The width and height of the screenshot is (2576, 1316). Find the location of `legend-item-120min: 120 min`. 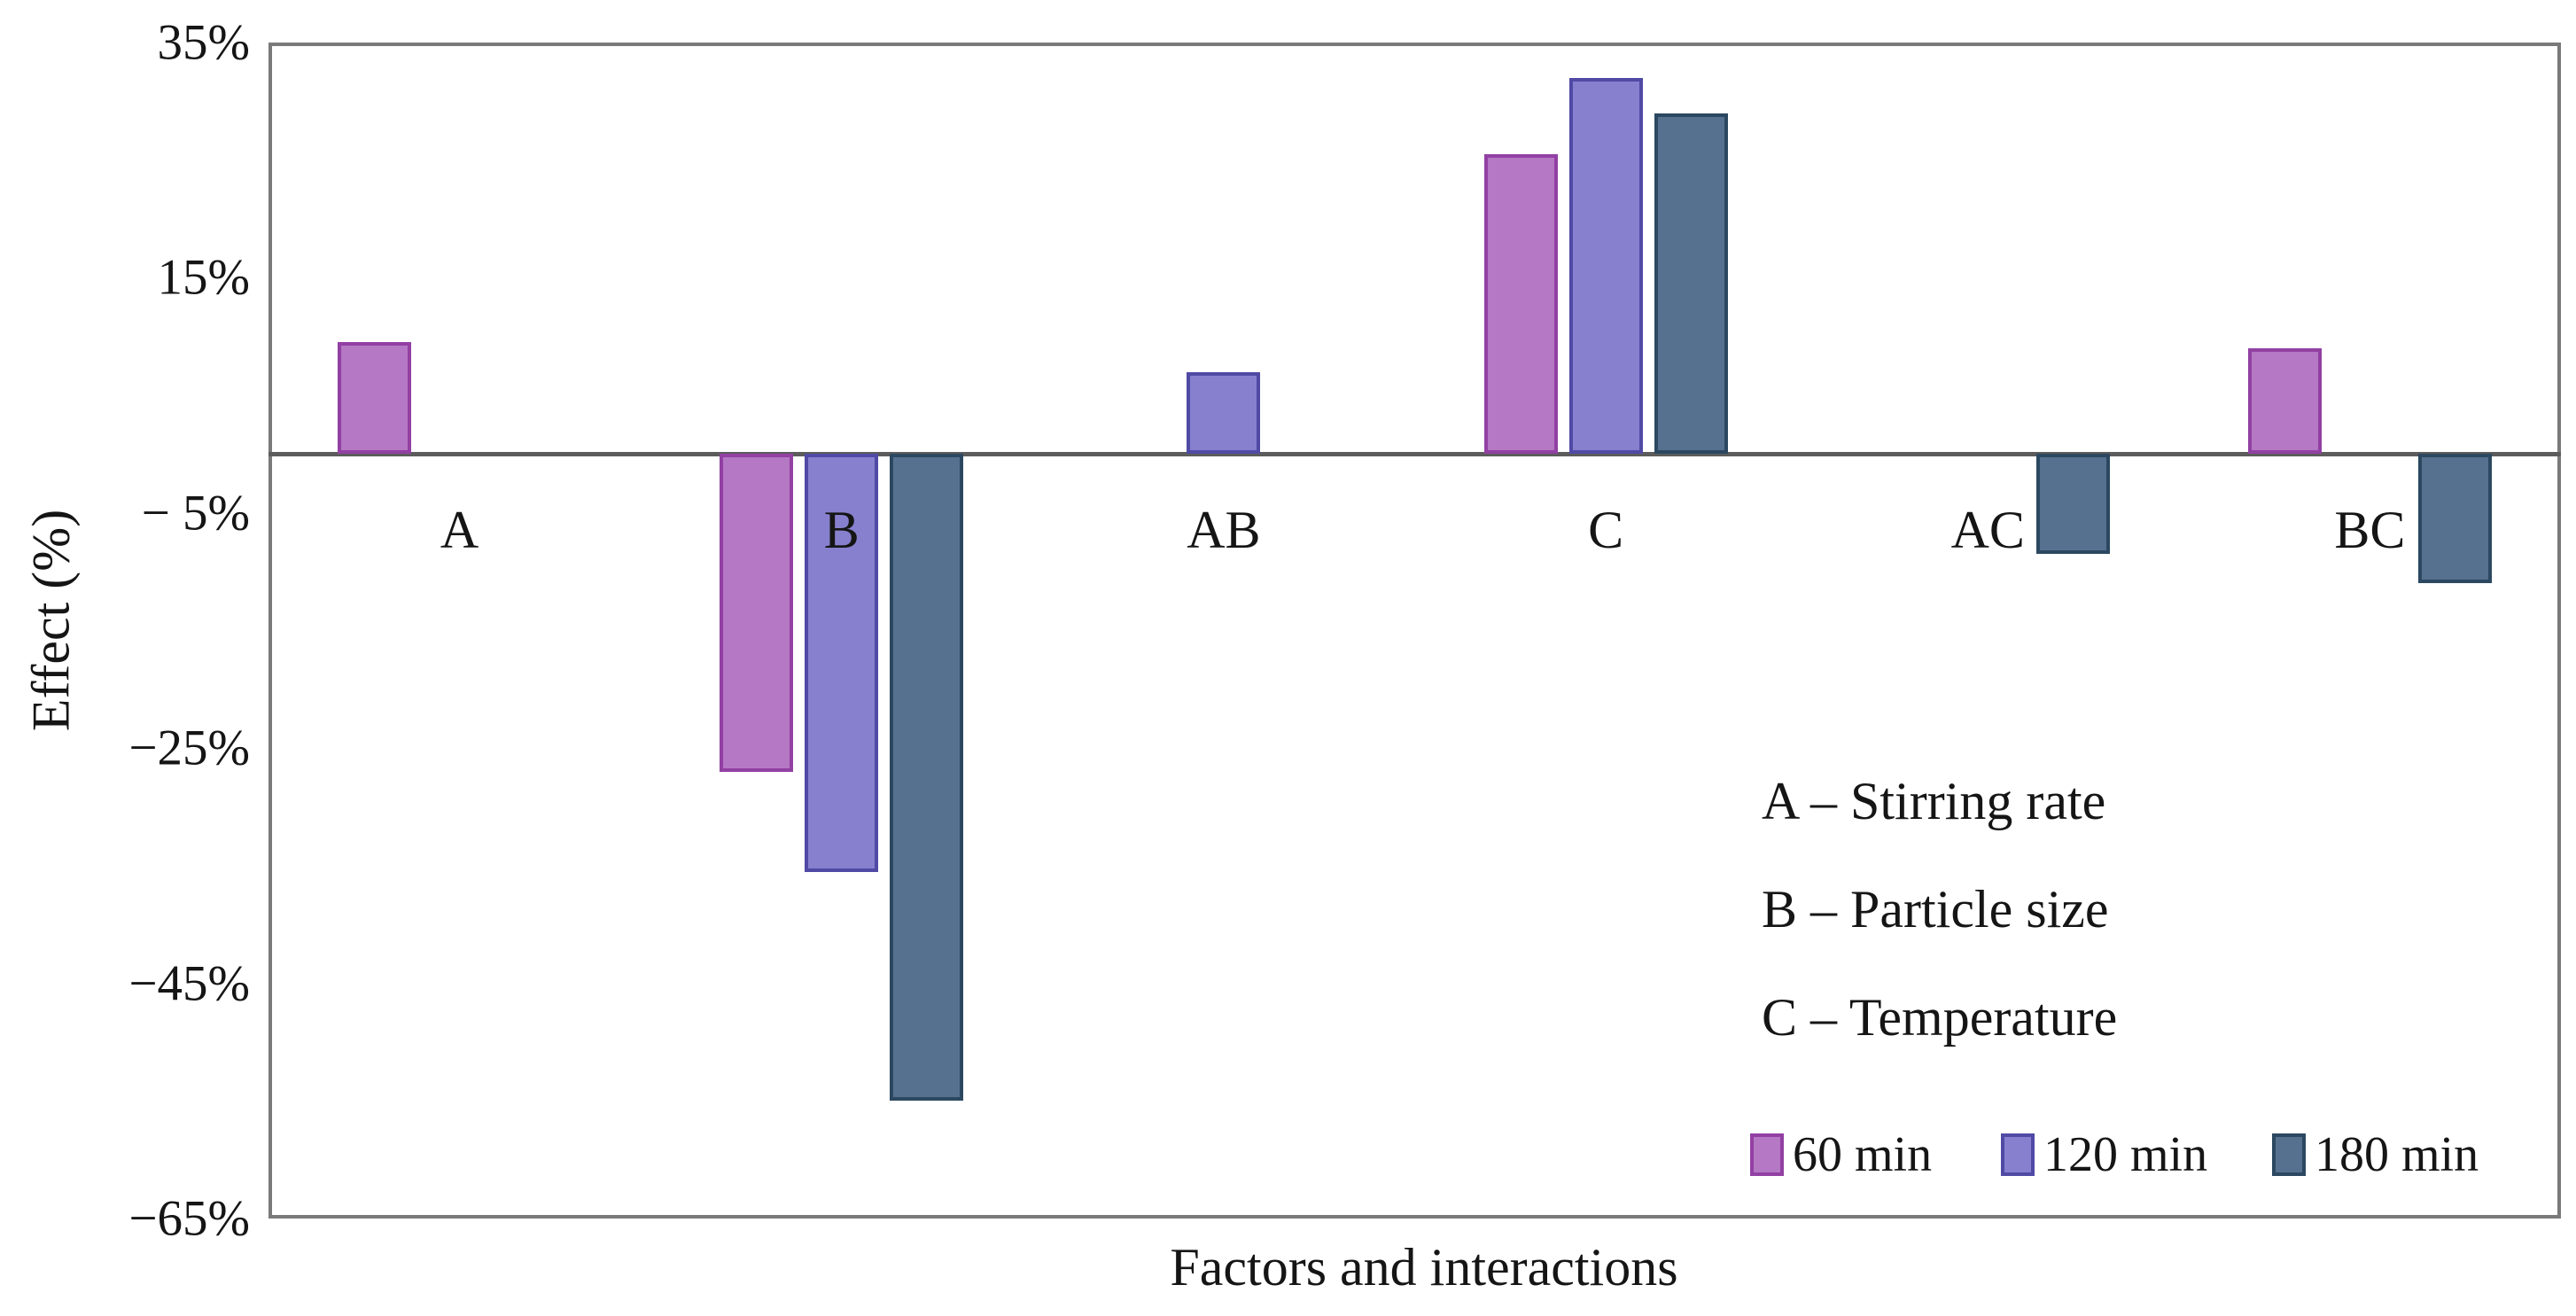

legend-item-120min: 120 min is located at coordinates (2104, 1154).